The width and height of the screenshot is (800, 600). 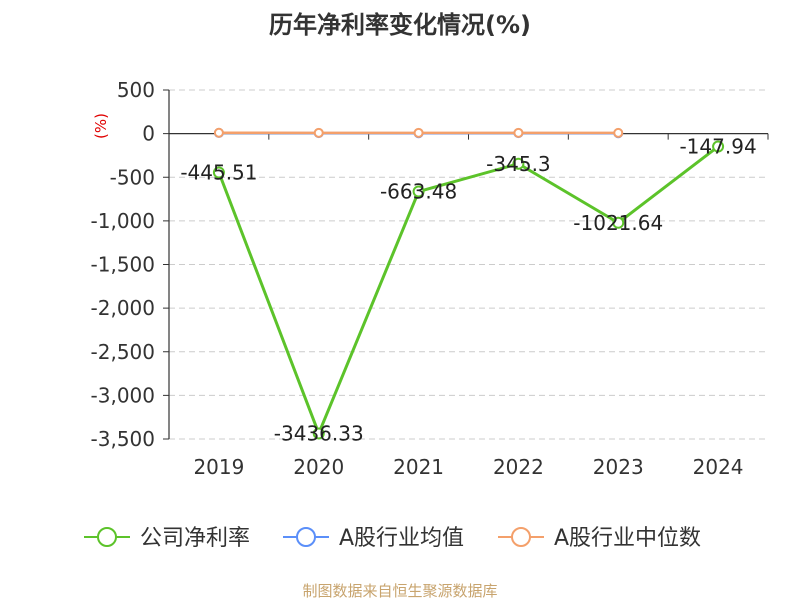 I want to click on legend-item-3: A股行业中位数, so click(x=599, y=538).